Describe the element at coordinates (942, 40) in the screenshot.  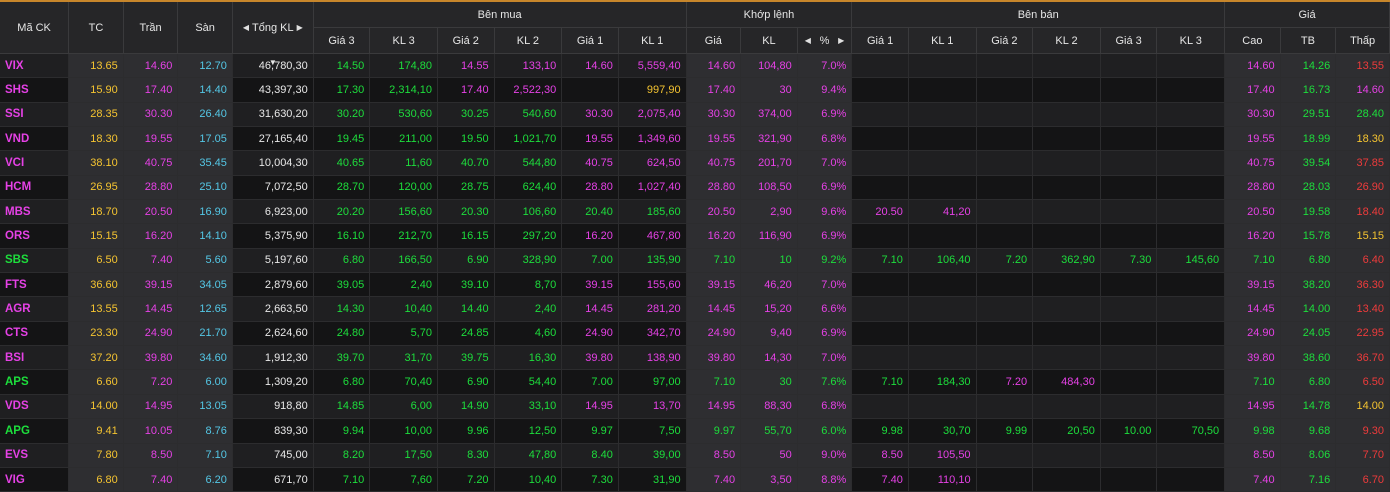
I see `header-sell-2: KL 1` at that location.